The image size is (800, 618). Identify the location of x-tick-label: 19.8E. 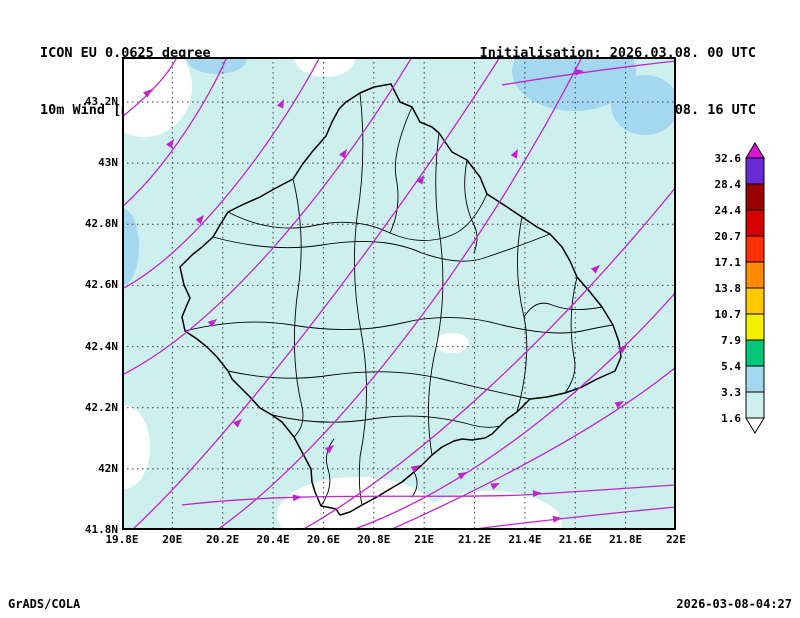
(122, 539).